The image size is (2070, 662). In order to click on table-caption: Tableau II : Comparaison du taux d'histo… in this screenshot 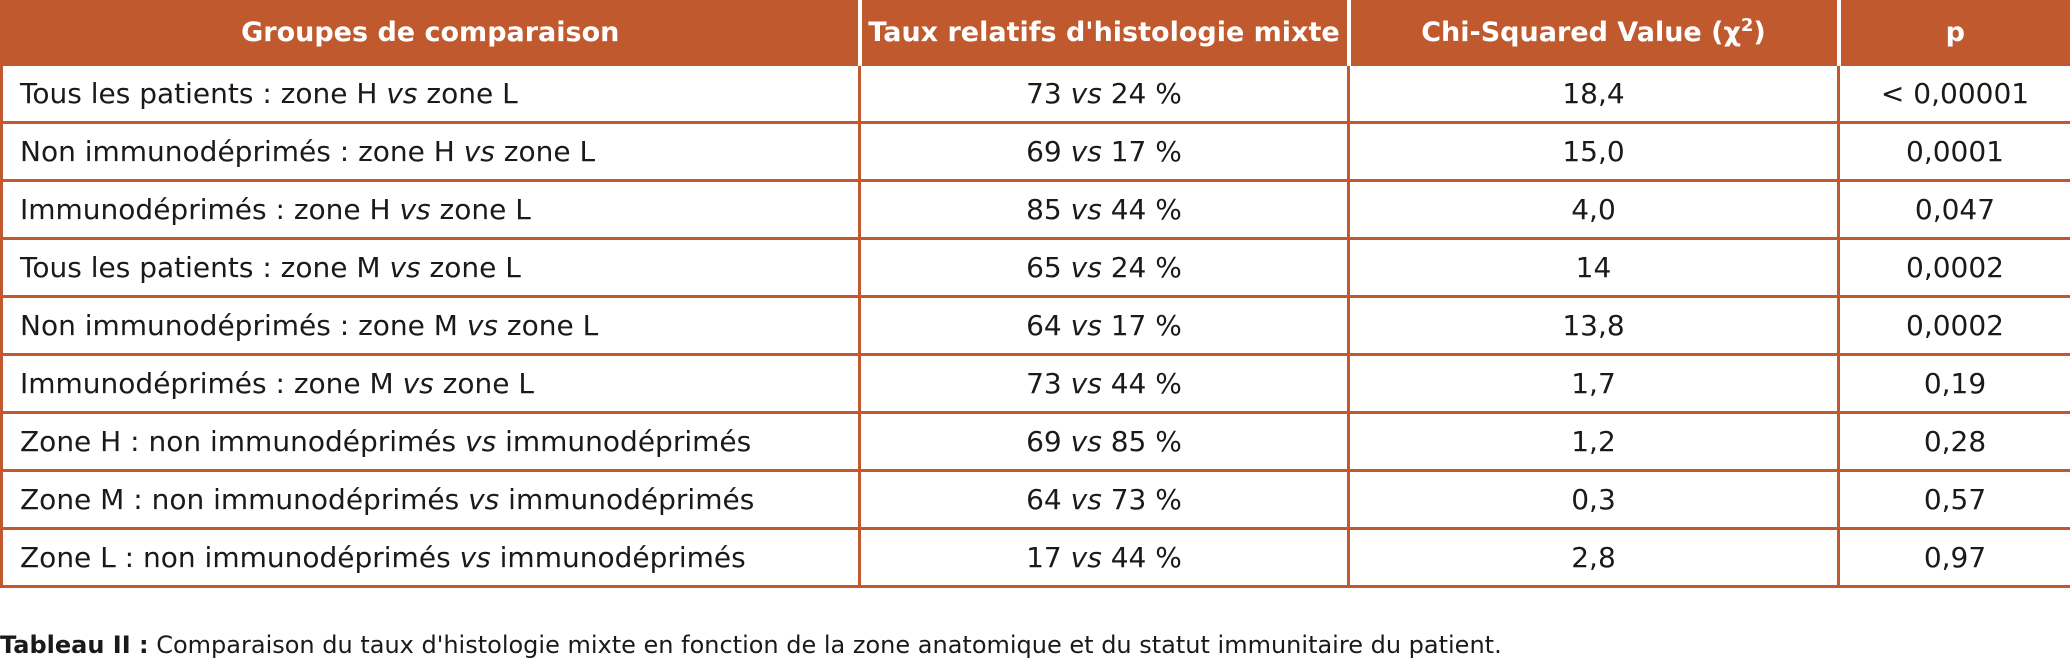, I will do `click(751, 645)`.